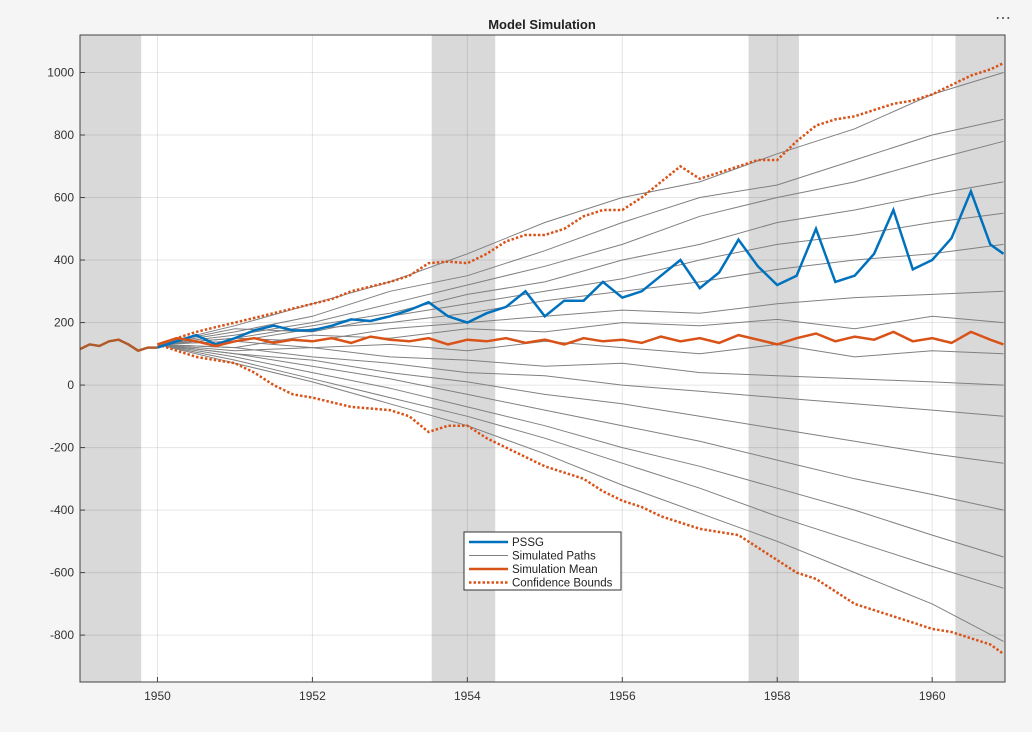 Image resolution: width=1032 pixels, height=732 pixels. I want to click on x-tick-label: 1960, so click(932, 696).